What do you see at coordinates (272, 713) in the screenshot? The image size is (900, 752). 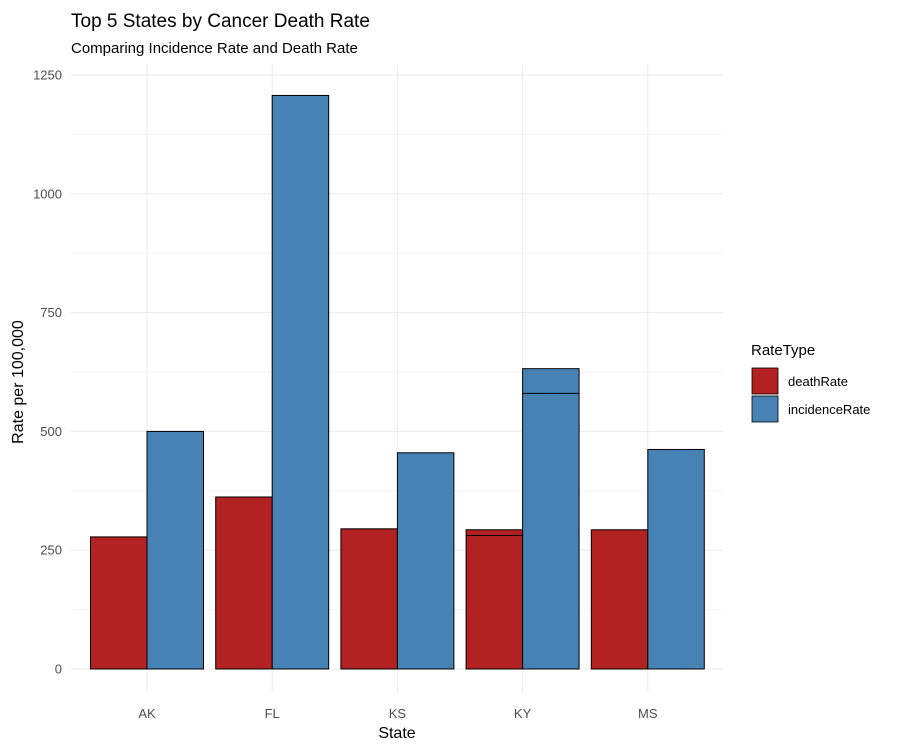 I see `x-tick-label: FL` at bounding box center [272, 713].